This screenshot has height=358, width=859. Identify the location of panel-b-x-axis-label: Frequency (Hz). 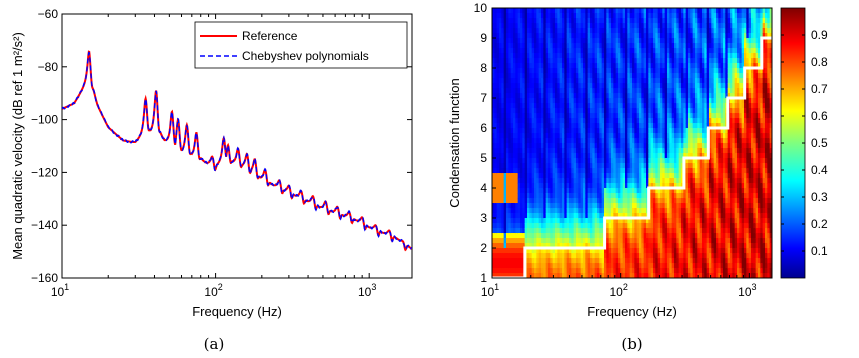
(632, 311).